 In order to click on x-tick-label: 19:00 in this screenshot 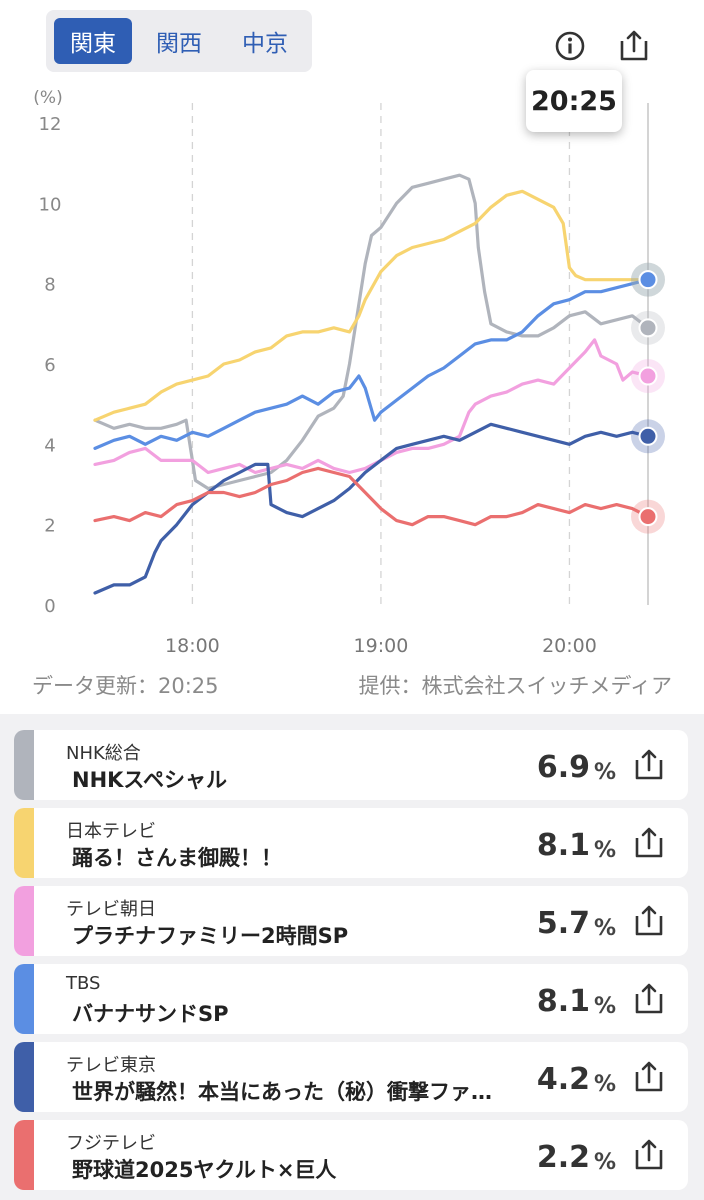, I will do `click(381, 646)`.